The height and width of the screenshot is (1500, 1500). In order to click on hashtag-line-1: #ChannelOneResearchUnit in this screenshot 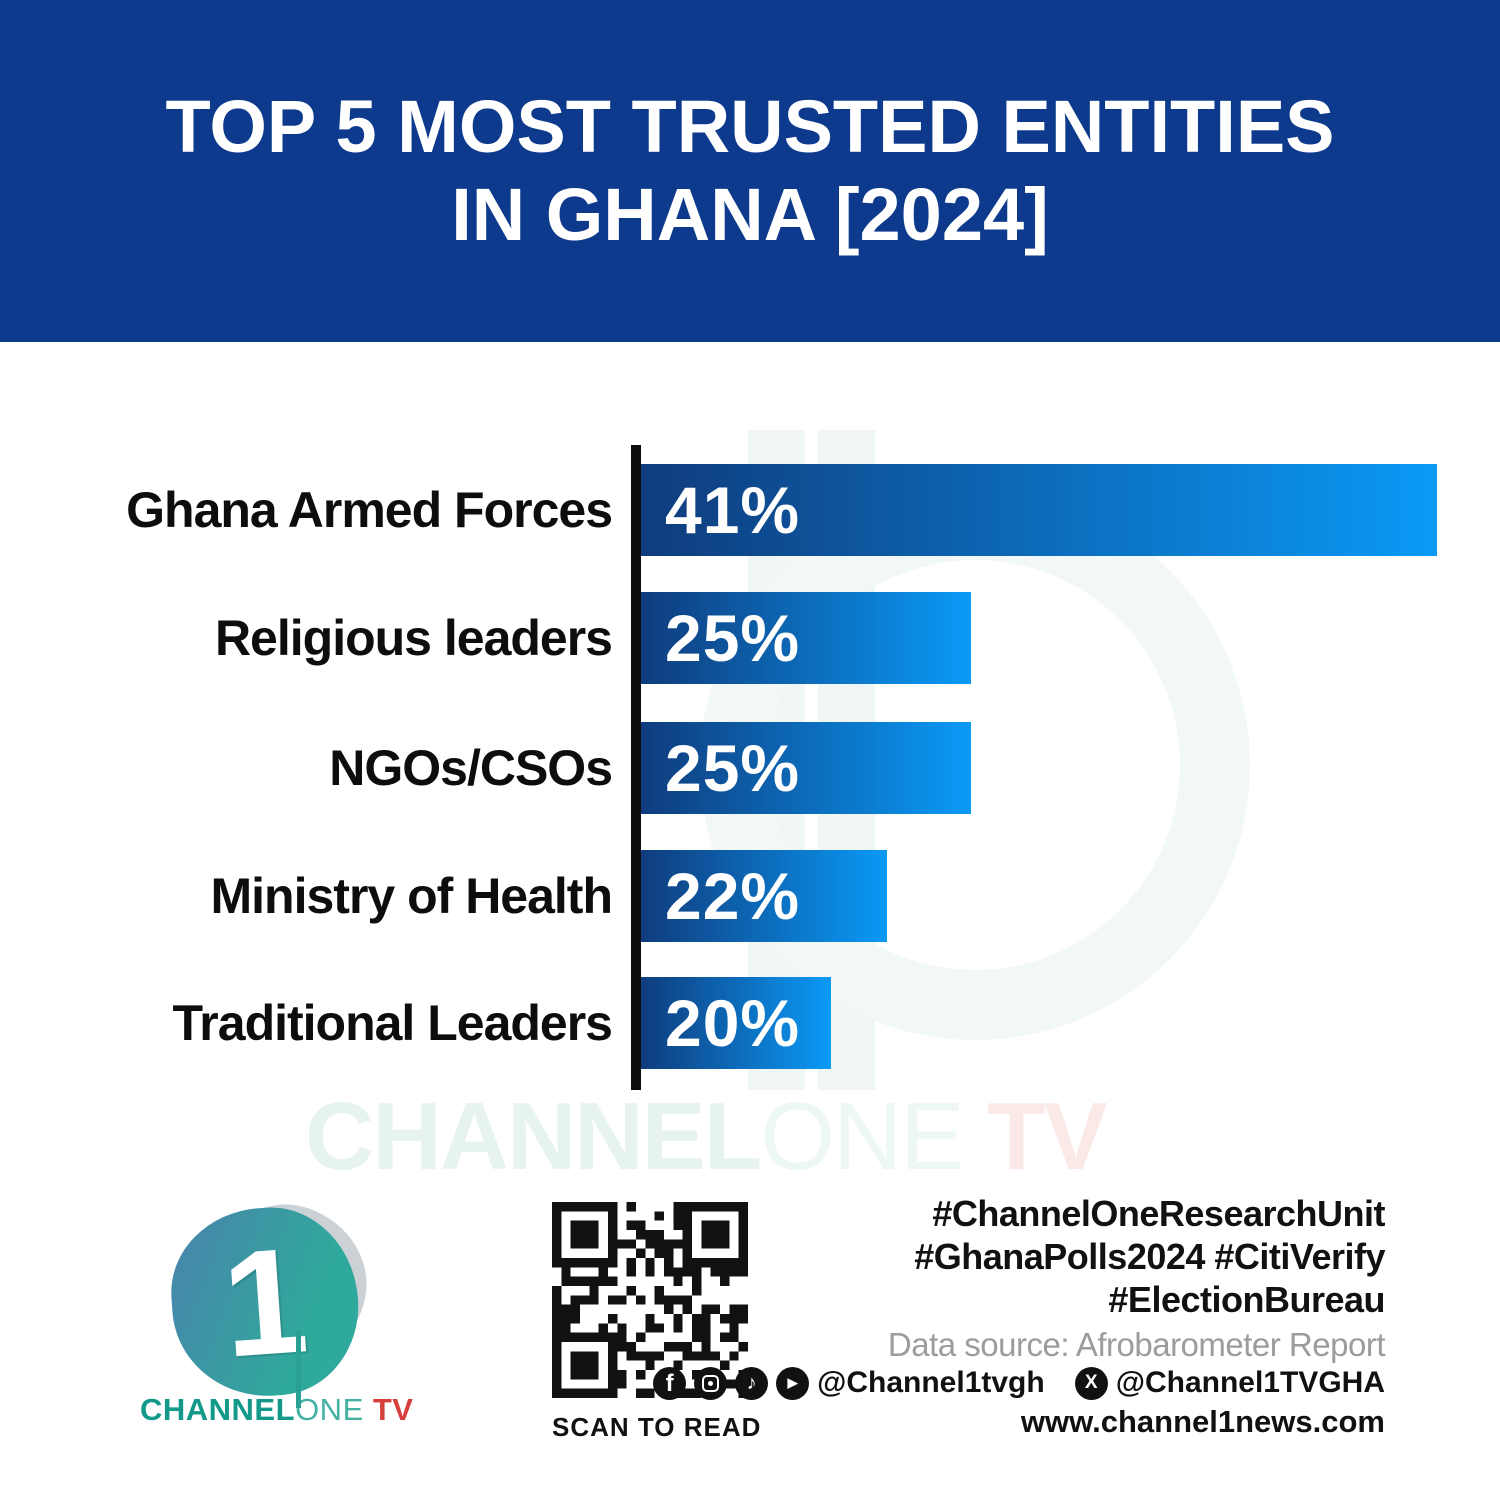, I will do `click(1158, 1213)`.